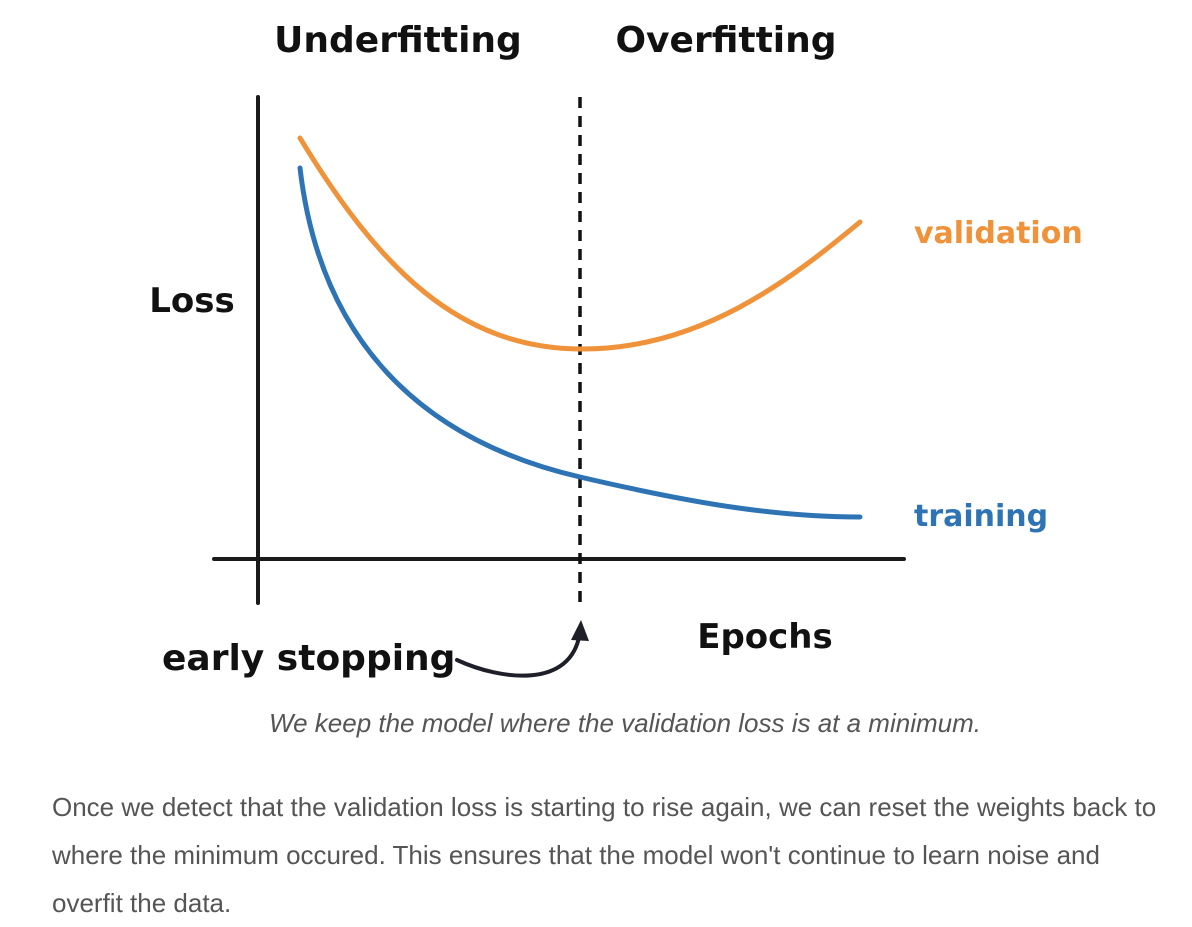 This screenshot has width=1192, height=927. What do you see at coordinates (308, 658) in the screenshot?
I see `early-stopping-label: early stopping` at bounding box center [308, 658].